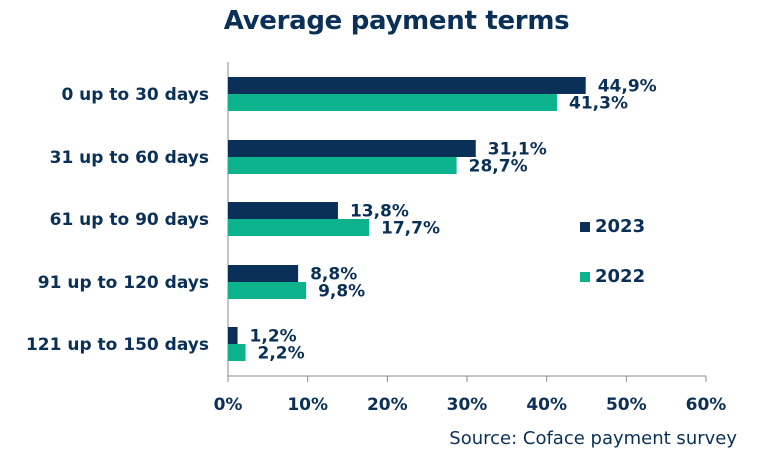  I want to click on chart-title: Average payment terms, so click(396, 21).